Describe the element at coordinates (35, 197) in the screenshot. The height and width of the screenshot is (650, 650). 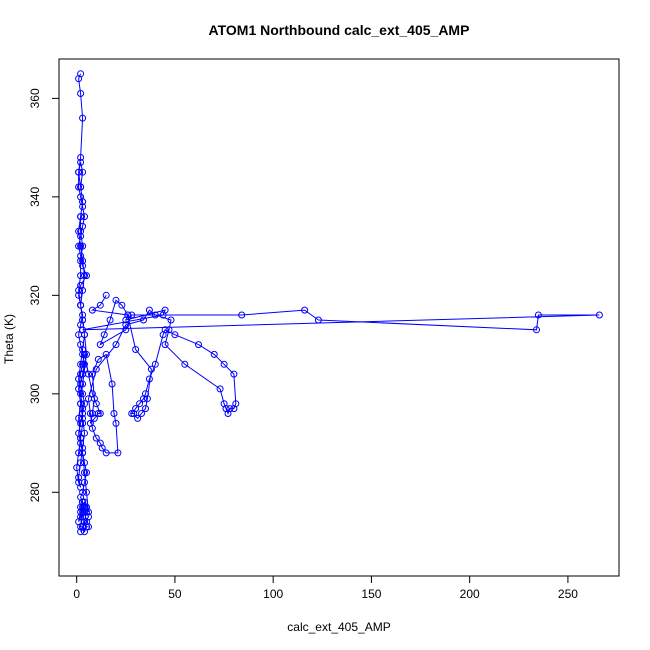
I see `y-tick-label: 340` at that location.